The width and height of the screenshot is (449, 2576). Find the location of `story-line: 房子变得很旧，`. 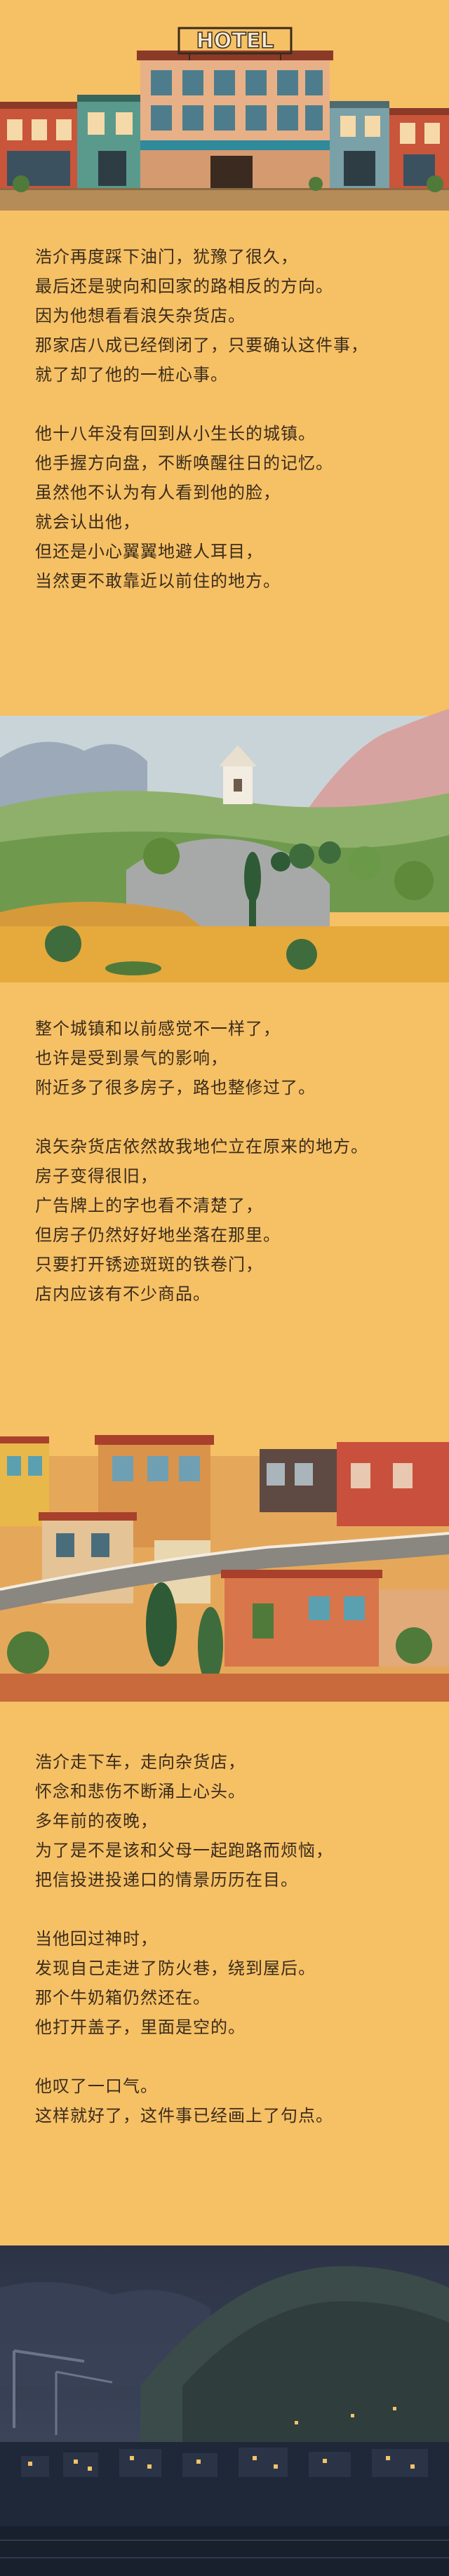

story-line: 房子变得很旧， is located at coordinates (96, 1176).